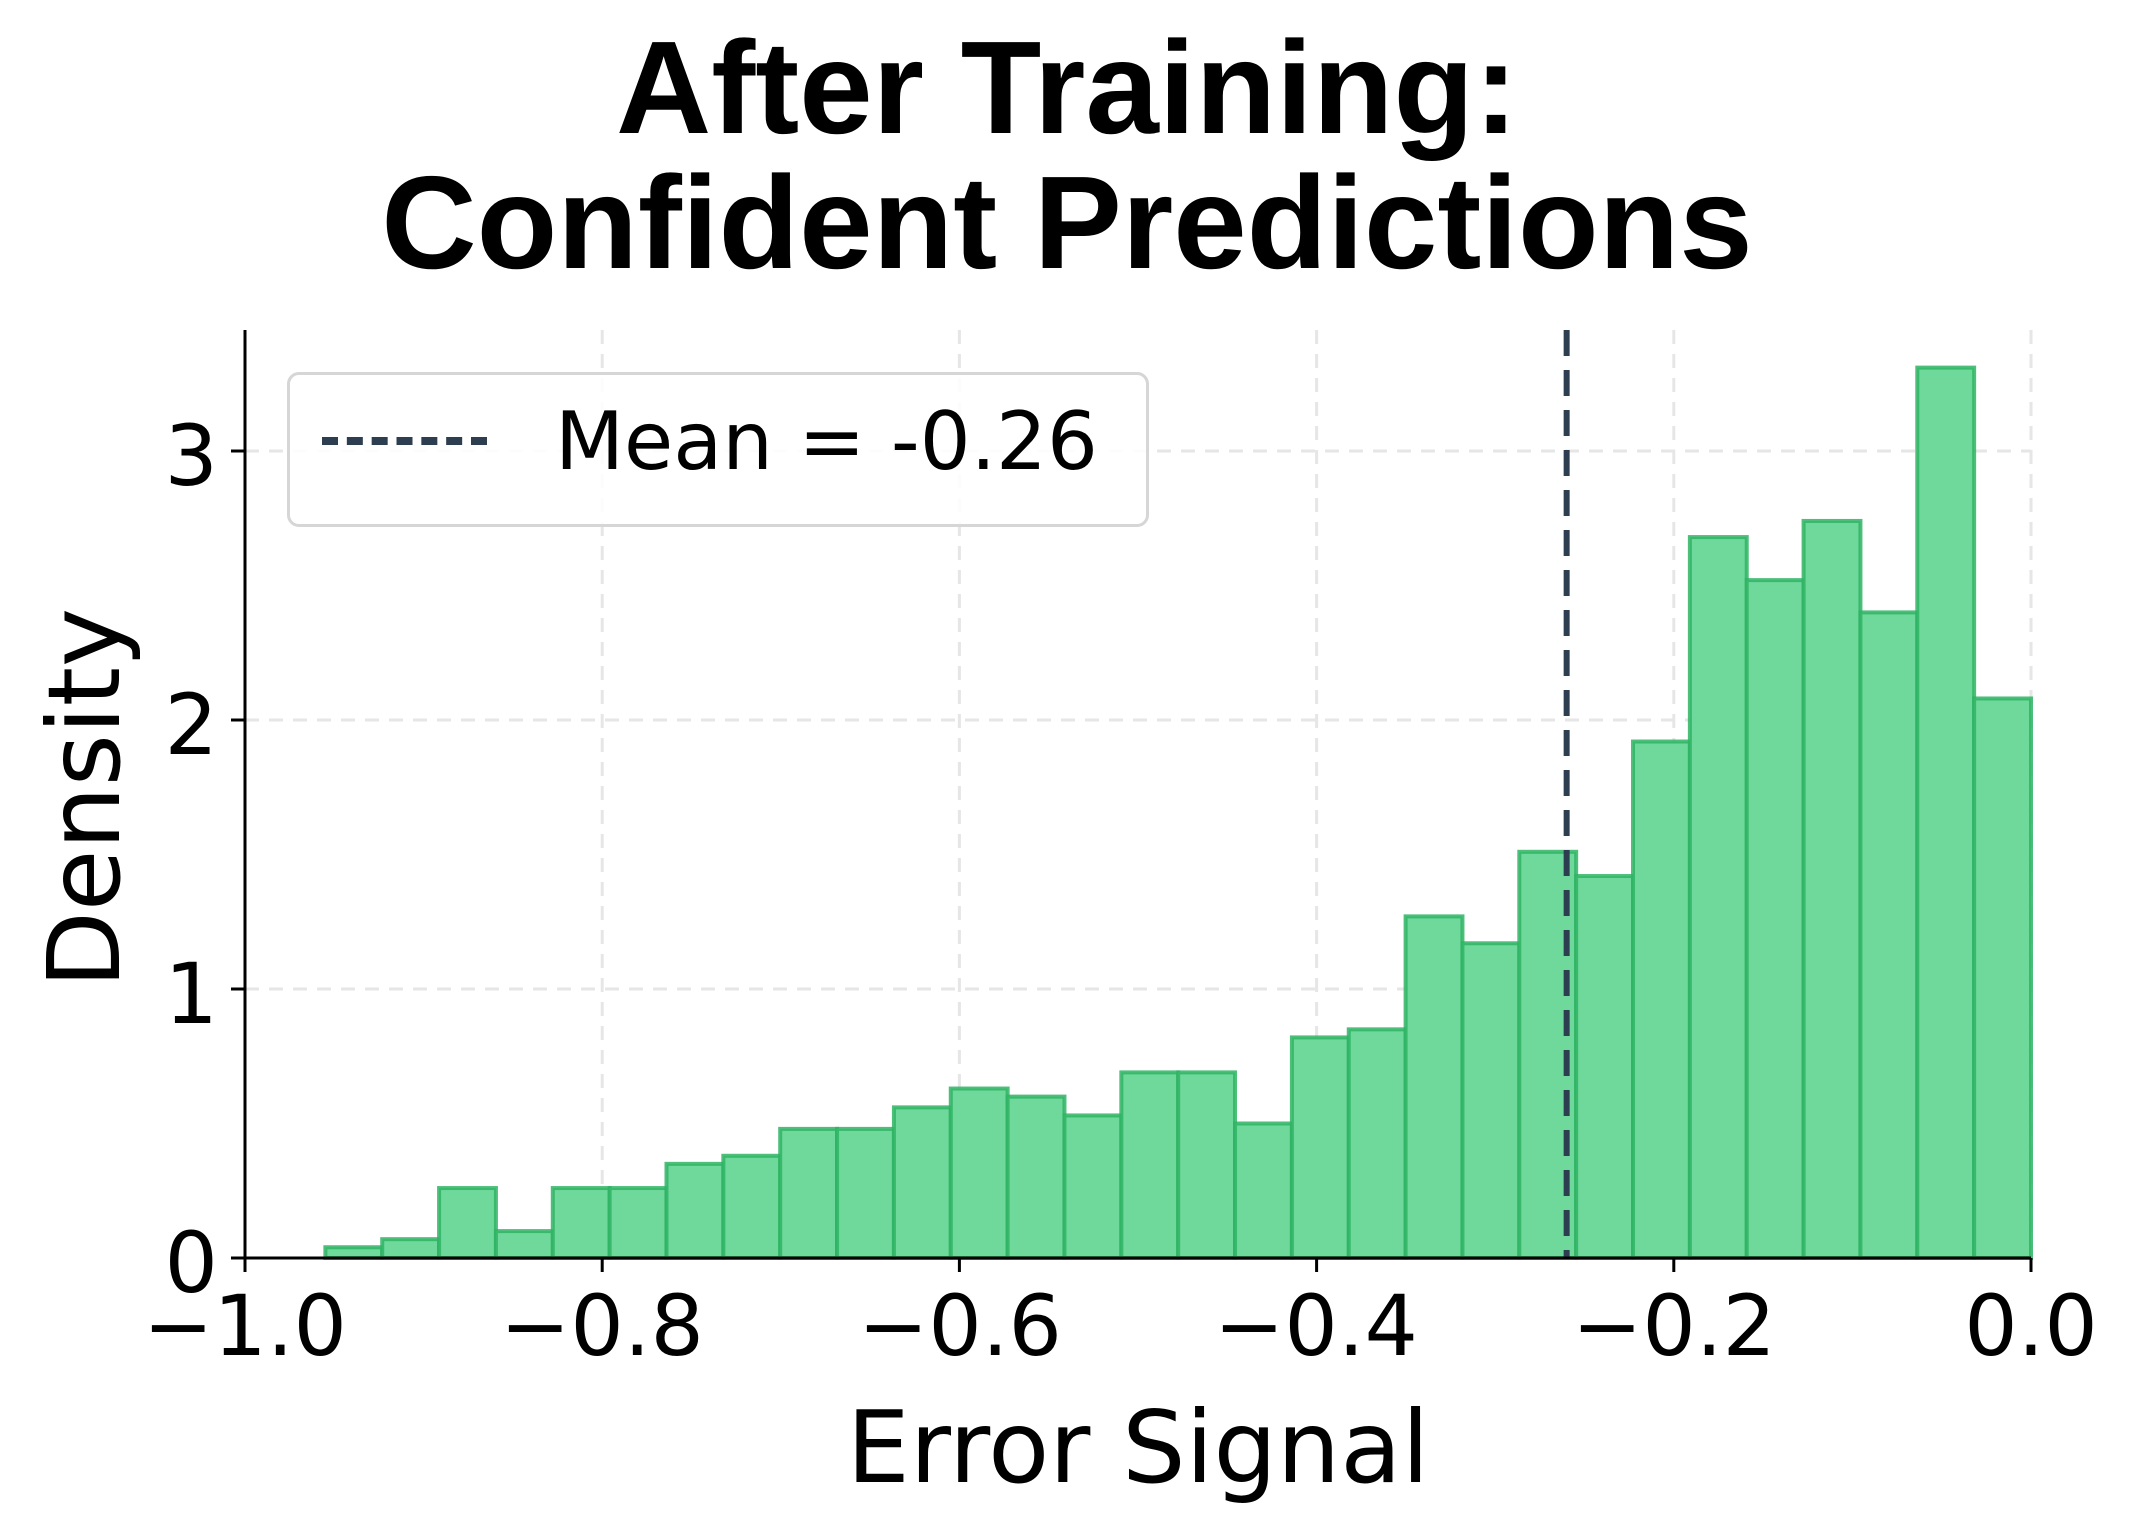 This screenshot has height=1534, width=2134. I want to click on x-tick-label: −0.8, so click(602, 1326).